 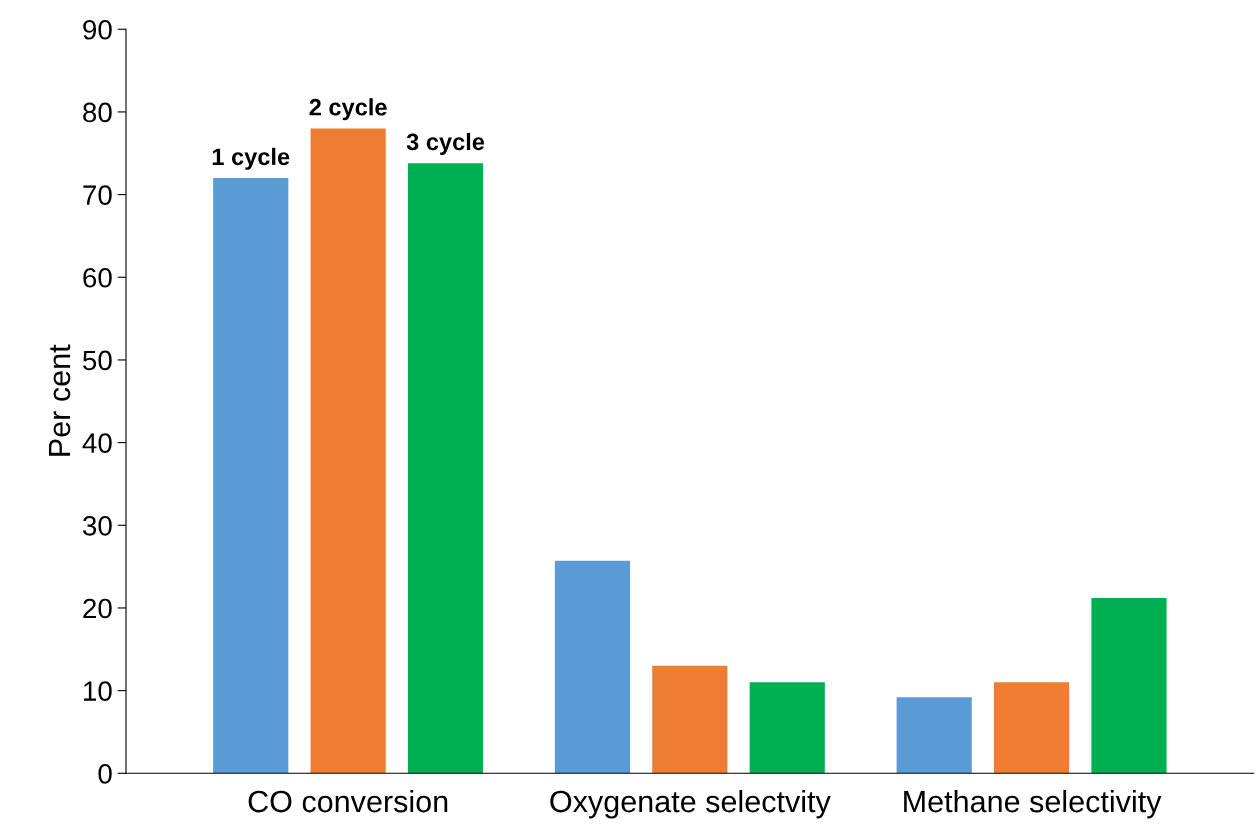 What do you see at coordinates (445, 143) in the screenshot?
I see `series-label: 3 cycle` at bounding box center [445, 143].